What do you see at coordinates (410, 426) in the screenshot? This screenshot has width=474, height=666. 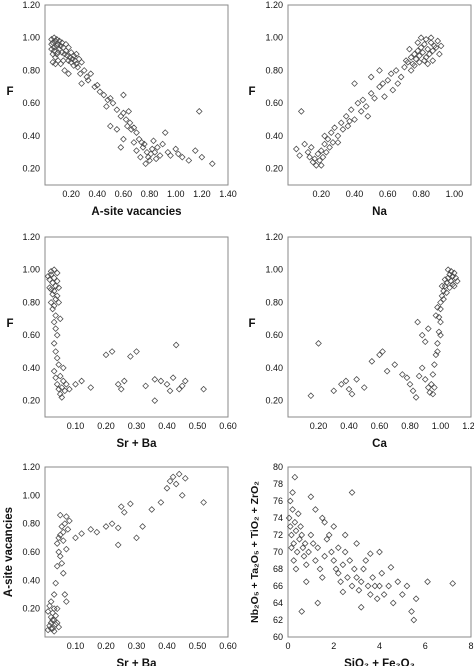 I see `x-tick-label: 0.80` at bounding box center [410, 426].